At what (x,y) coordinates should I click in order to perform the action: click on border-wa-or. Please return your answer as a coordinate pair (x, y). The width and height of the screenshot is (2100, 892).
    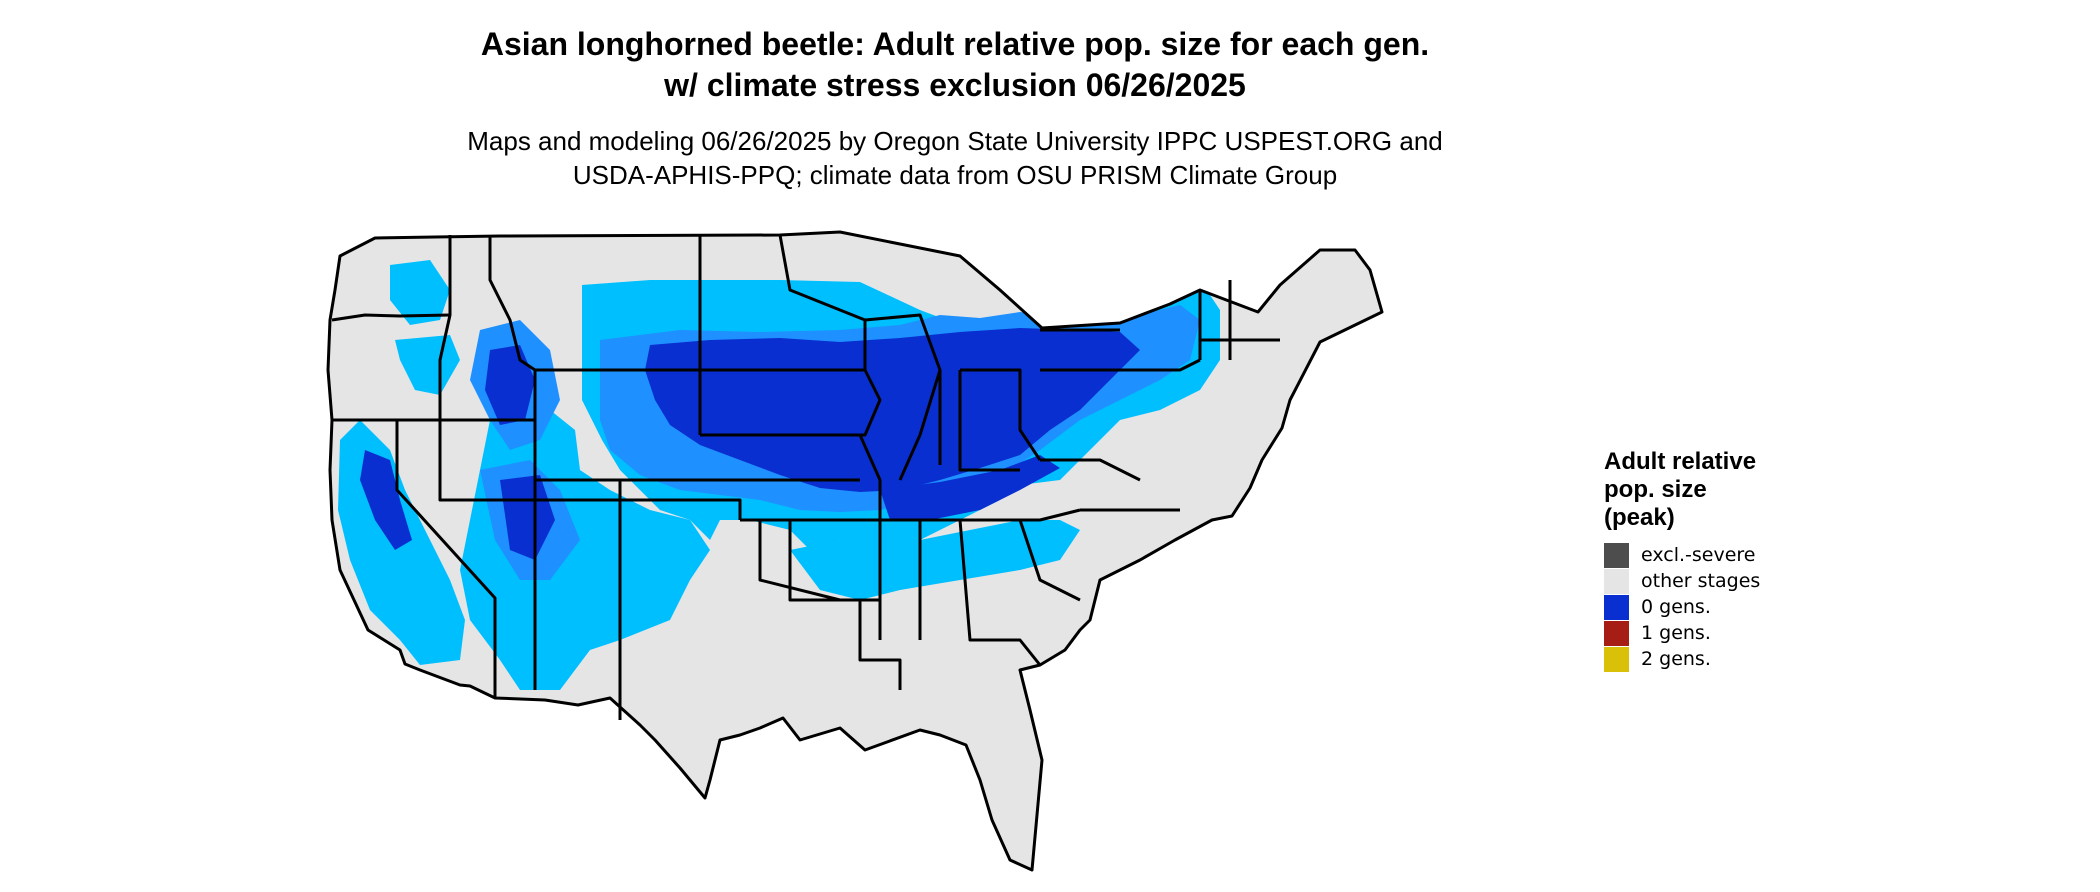
    Looking at the image, I should click on (391, 317).